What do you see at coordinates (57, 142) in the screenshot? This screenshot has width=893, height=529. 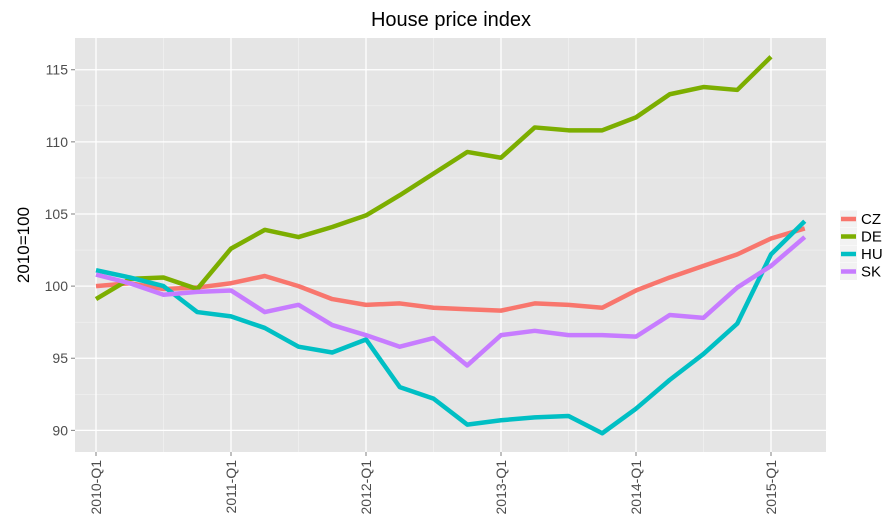 I see `y-tick-label: 110` at bounding box center [57, 142].